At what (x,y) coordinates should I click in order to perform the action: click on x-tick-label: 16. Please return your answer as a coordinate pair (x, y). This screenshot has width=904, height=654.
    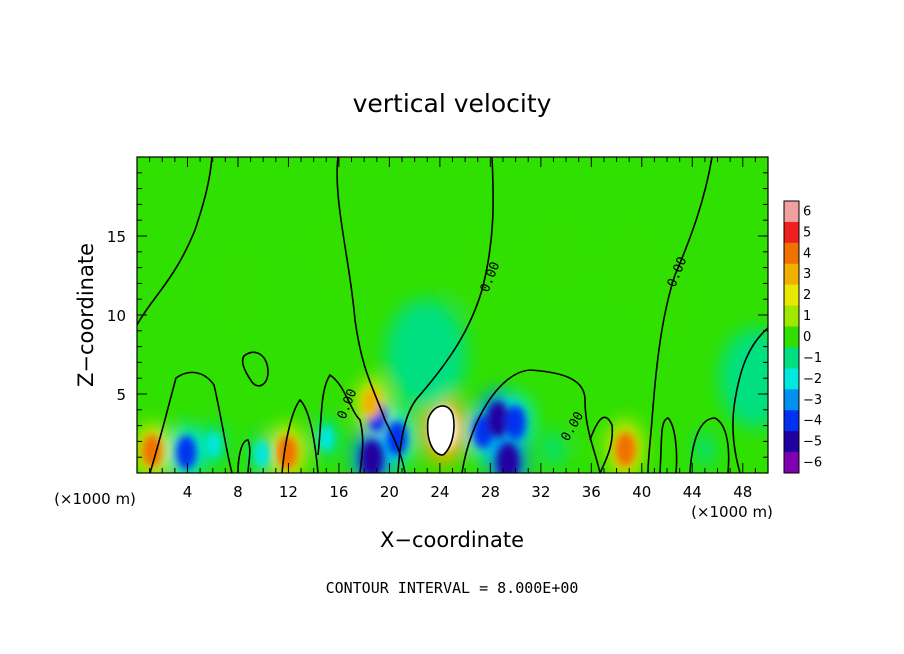
    Looking at the image, I should click on (338, 492).